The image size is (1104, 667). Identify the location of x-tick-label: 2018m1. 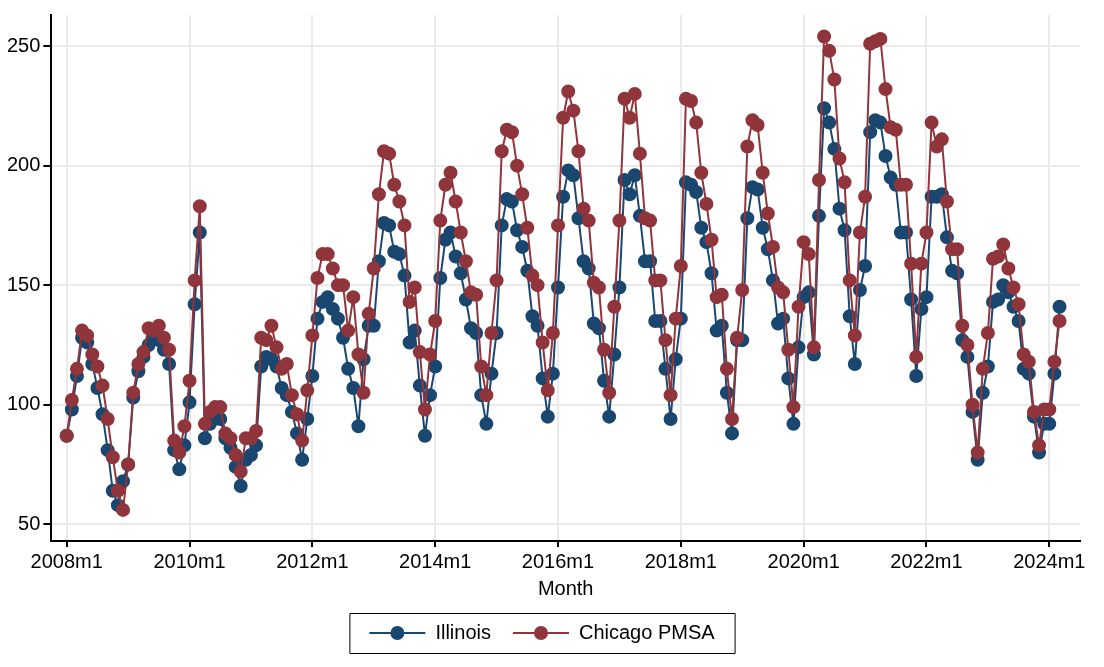
(680, 560).